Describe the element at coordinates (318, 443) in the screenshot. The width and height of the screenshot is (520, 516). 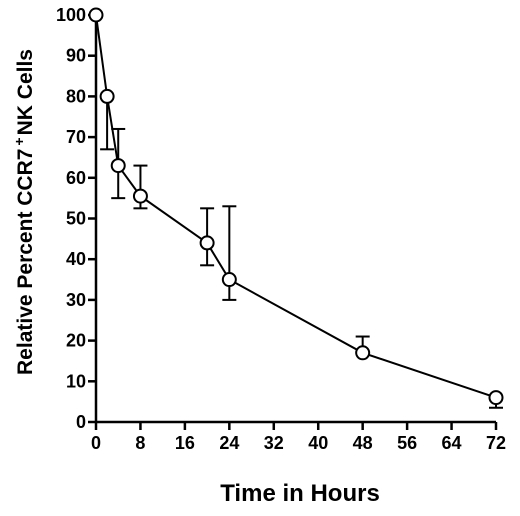
I see `x-tick-label: 40` at that location.